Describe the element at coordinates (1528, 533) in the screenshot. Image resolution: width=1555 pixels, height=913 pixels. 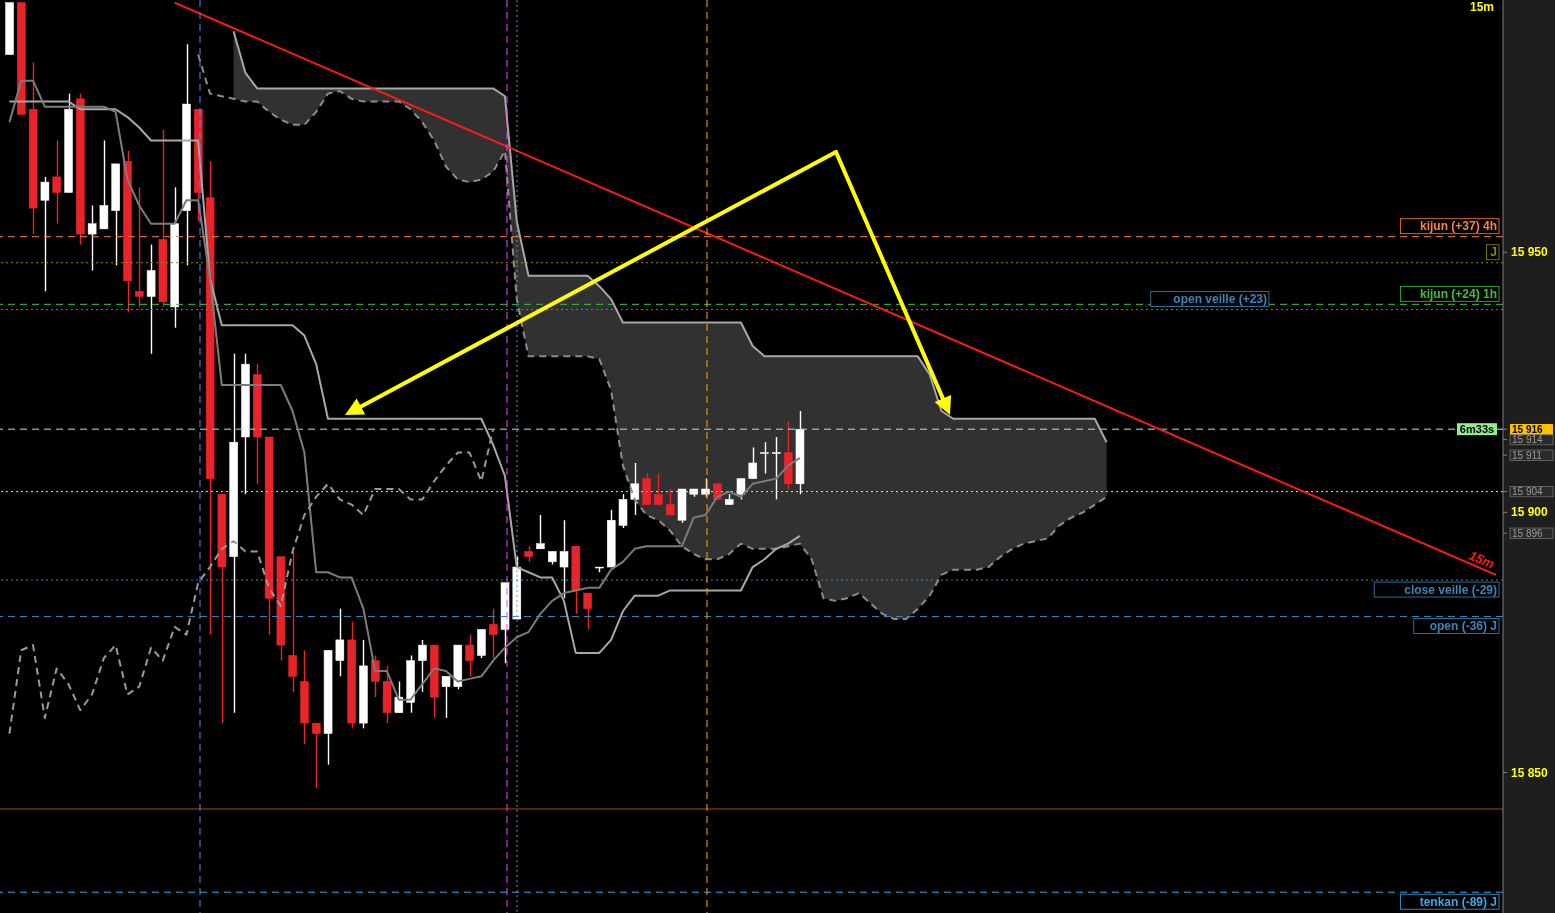
I see `y-tick-label: 15 896` at that location.